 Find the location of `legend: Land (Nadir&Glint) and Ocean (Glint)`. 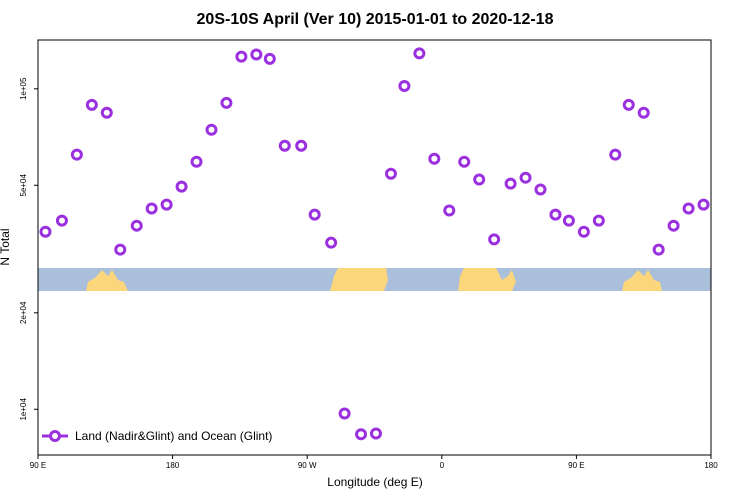

legend: Land (Nadir&Glint) and Ocean (Glint) is located at coordinates (157, 436).